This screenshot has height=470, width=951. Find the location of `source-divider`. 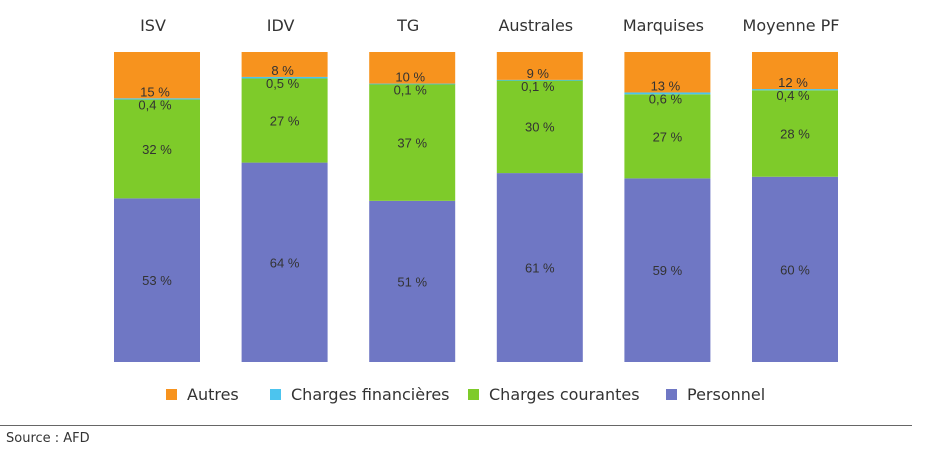

source-divider is located at coordinates (456, 425).